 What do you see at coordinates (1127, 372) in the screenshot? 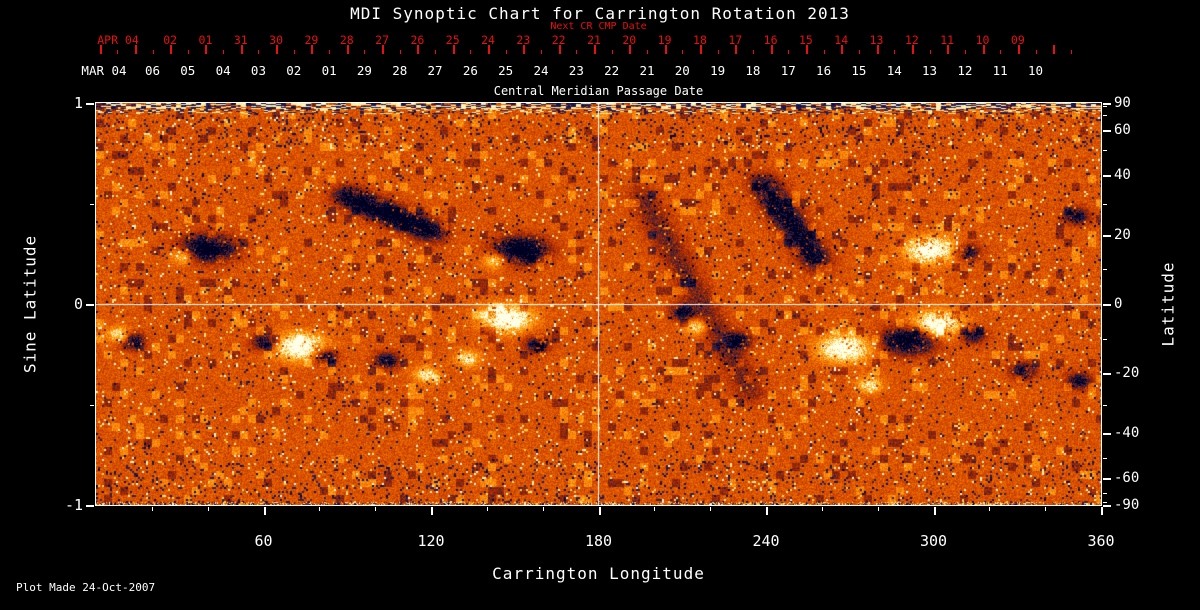
I see `latitude-tick-label: -20` at bounding box center [1127, 372].